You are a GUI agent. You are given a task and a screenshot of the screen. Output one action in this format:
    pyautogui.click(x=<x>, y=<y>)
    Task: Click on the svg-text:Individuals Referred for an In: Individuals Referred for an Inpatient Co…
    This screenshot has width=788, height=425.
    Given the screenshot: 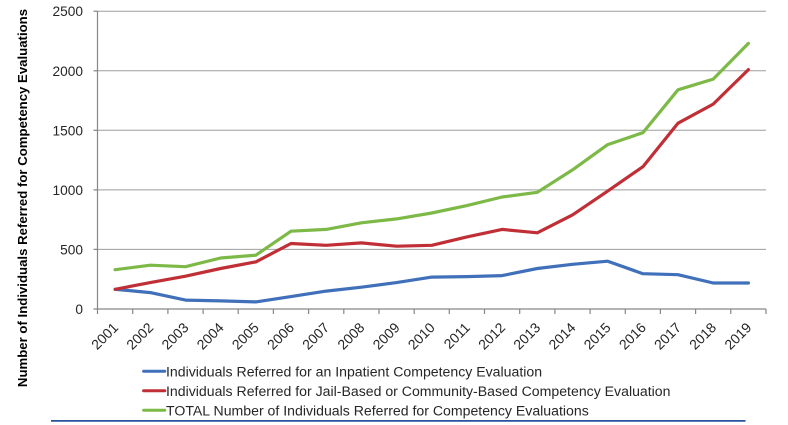 What is the action you would take?
    pyautogui.click(x=354, y=371)
    